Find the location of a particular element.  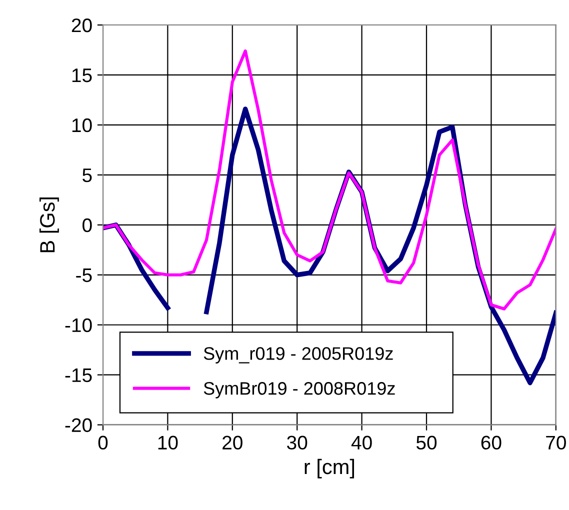

y-tick-label: -15 is located at coordinates (78, 375).